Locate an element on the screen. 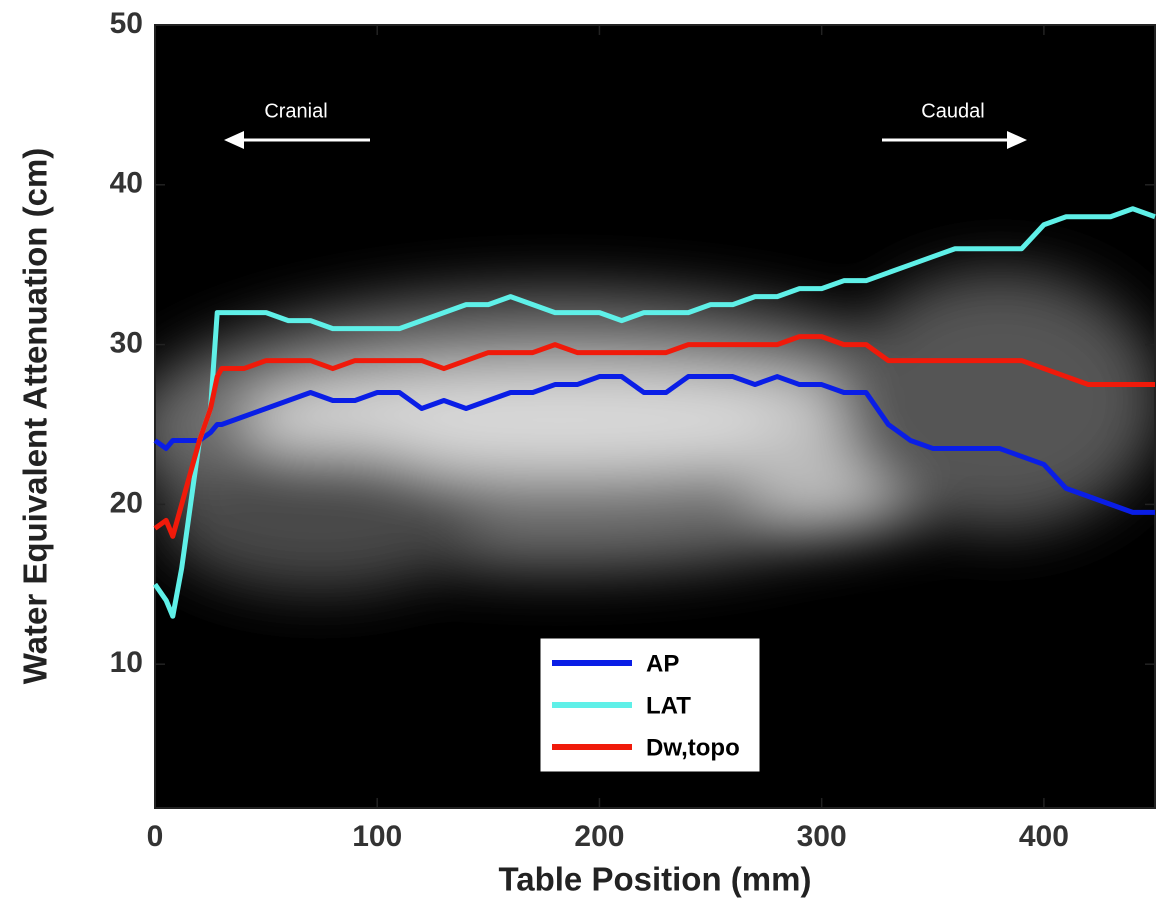  y-tick-label: 10 is located at coordinates (126, 662).